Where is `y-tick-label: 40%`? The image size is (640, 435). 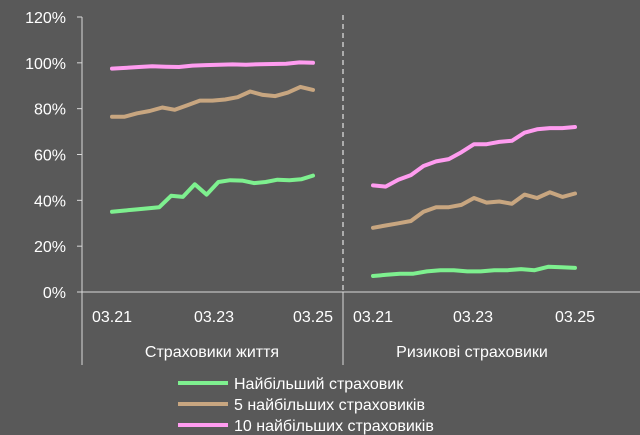 y-tick-label: 40% is located at coordinates (50, 201).